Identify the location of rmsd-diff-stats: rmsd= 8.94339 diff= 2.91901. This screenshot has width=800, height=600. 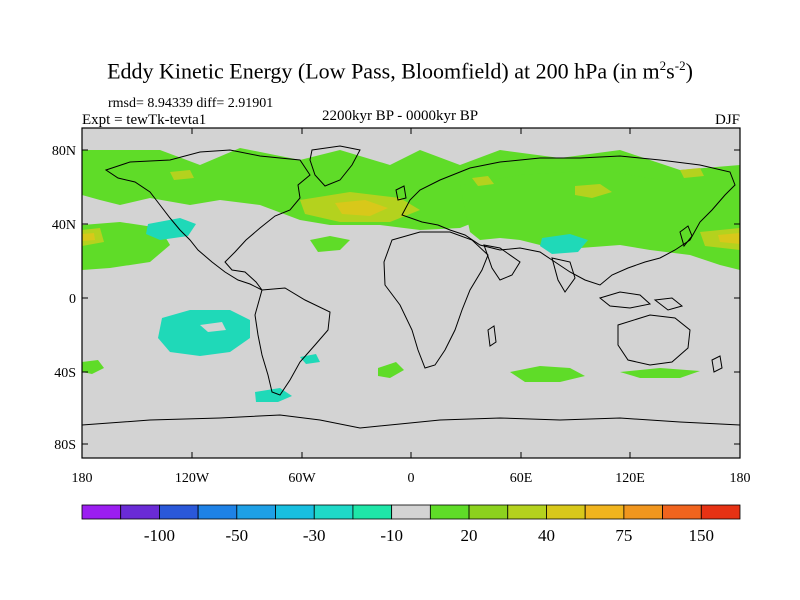
(191, 103).